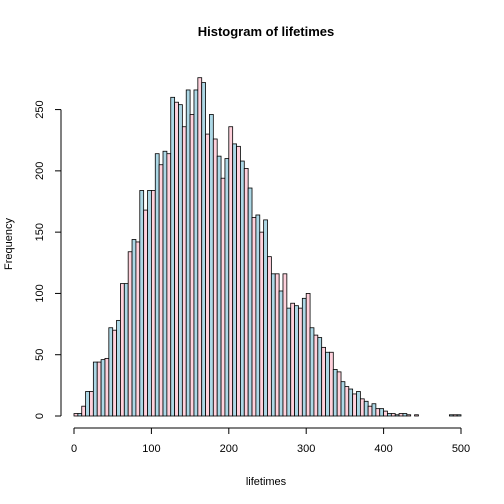 The image size is (504, 504). What do you see at coordinates (40, 416) in the screenshot?
I see `y-tick-label: 0` at bounding box center [40, 416].